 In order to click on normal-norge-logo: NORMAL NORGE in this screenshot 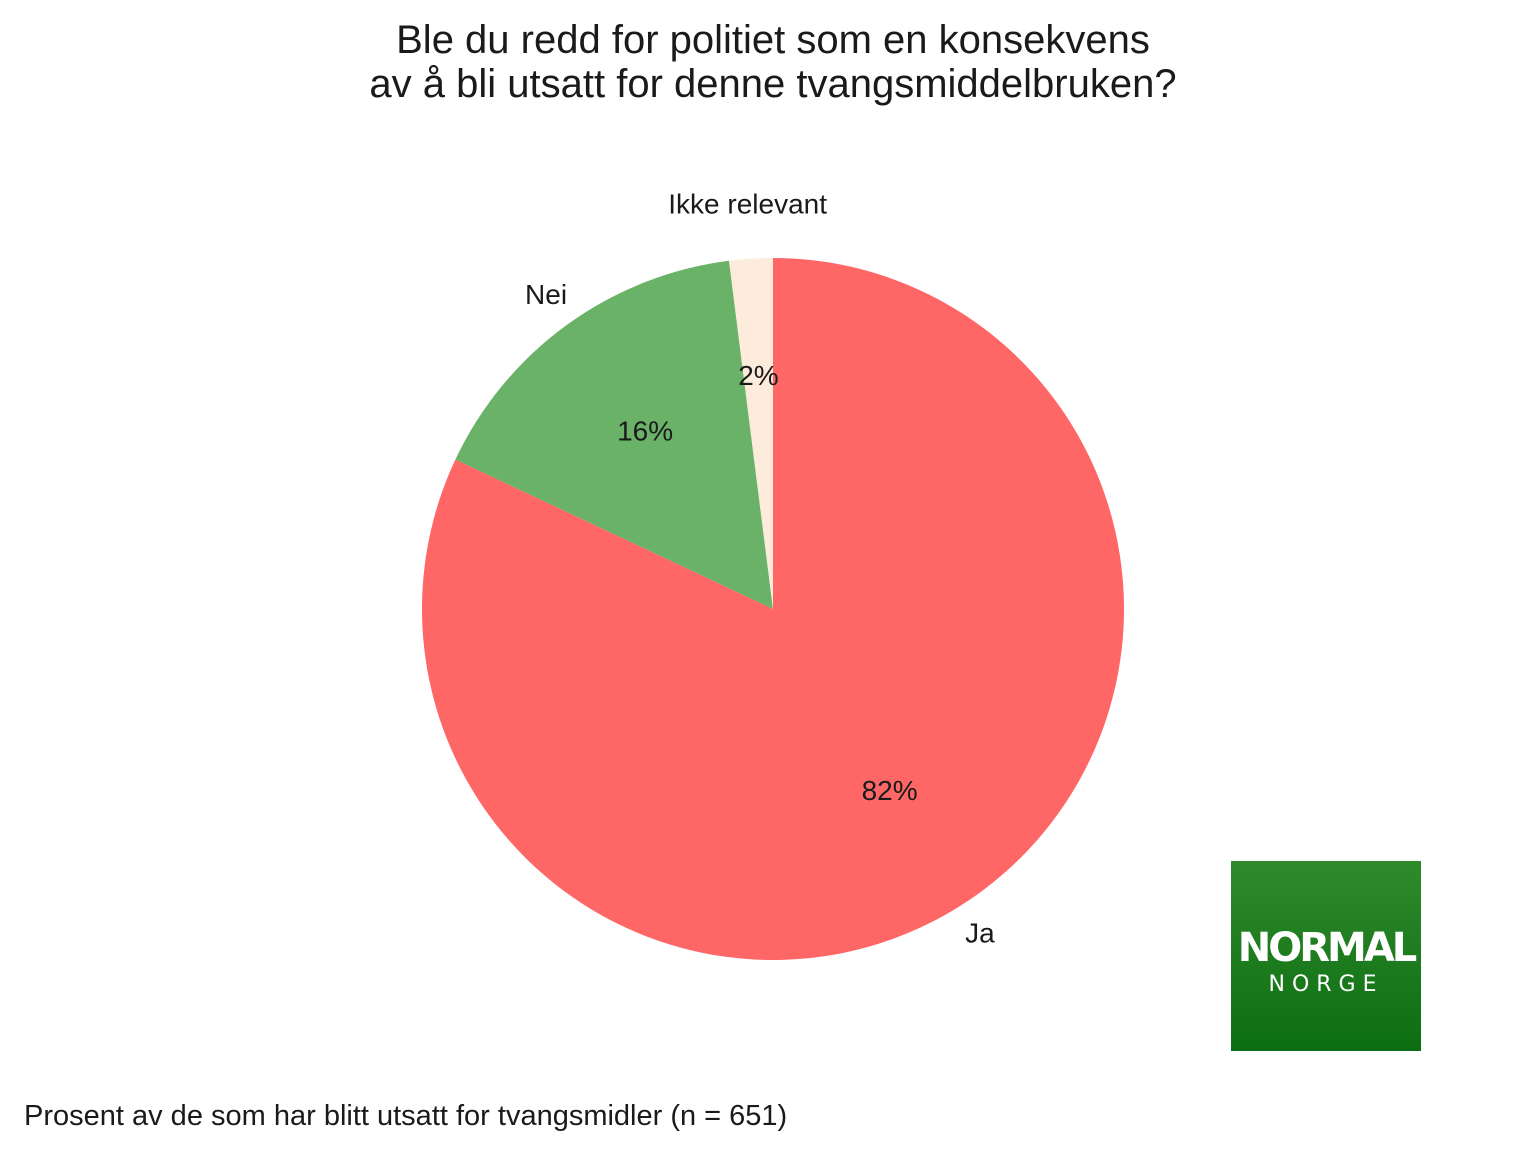, I will do `click(1326, 956)`.